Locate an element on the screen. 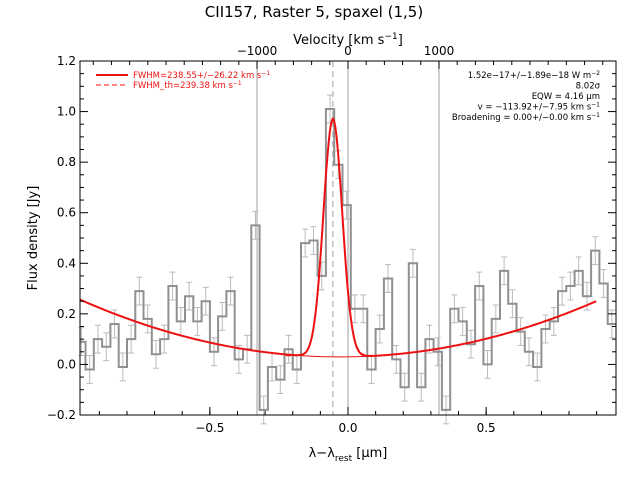  top-tick-label: 1000 is located at coordinates (439, 51).